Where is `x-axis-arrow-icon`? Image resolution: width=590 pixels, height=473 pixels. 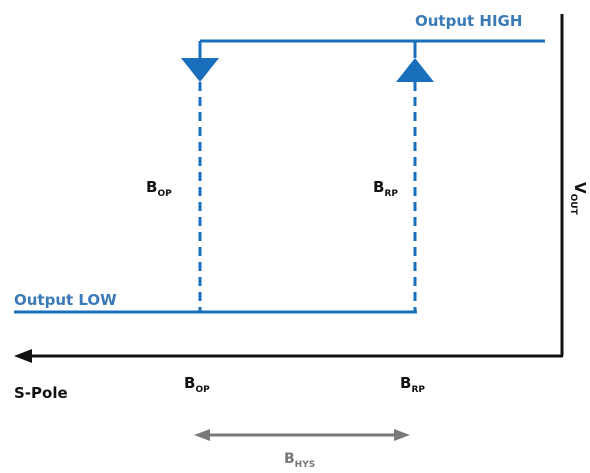
x-axis-arrow-icon is located at coordinates (23, 356).